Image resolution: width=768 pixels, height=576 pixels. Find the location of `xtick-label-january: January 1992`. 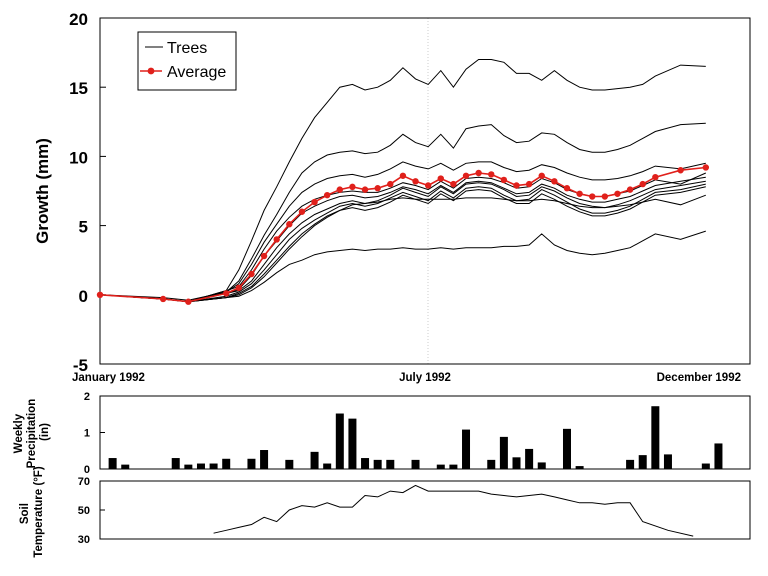

xtick-label-january: January 1992 is located at coordinates (108, 378).